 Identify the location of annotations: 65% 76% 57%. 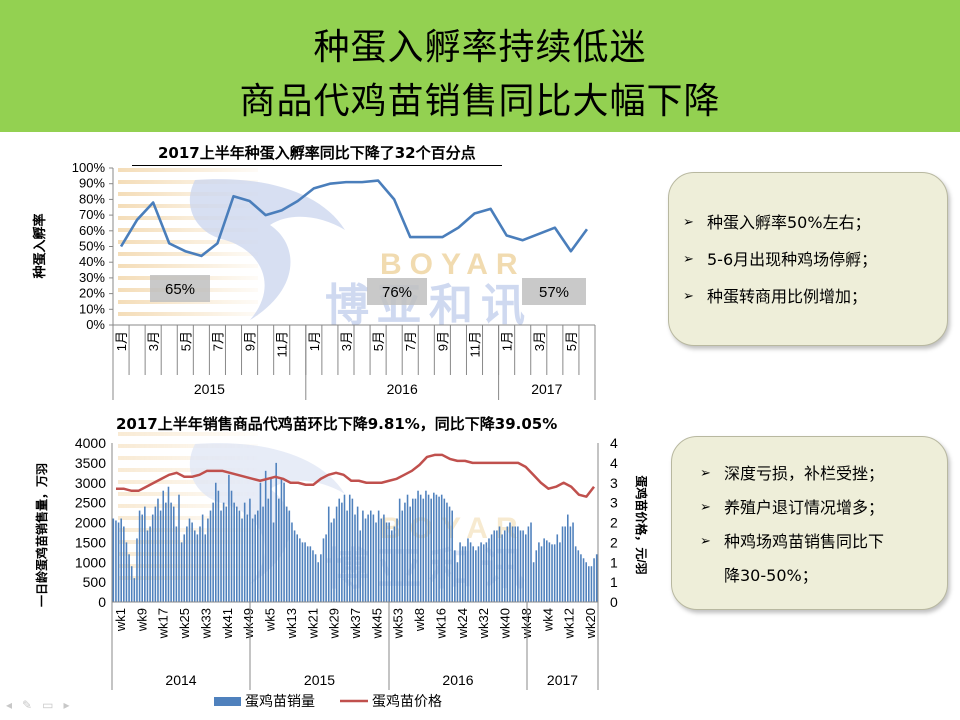
(368, 290).